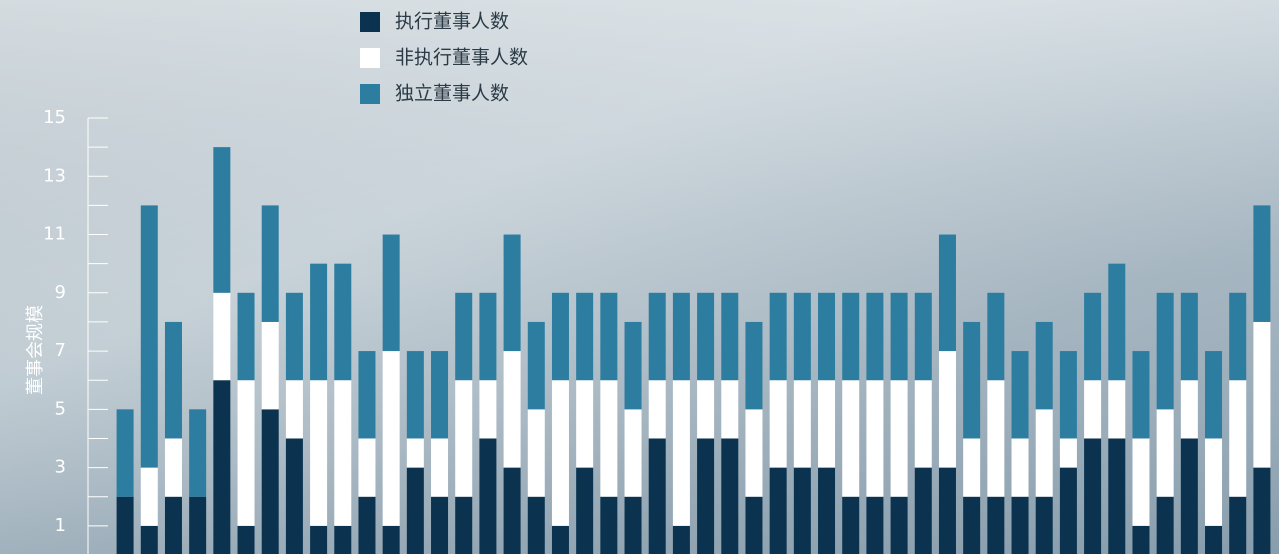  What do you see at coordinates (60, 292) in the screenshot?
I see `y-tick-label: 9` at bounding box center [60, 292].